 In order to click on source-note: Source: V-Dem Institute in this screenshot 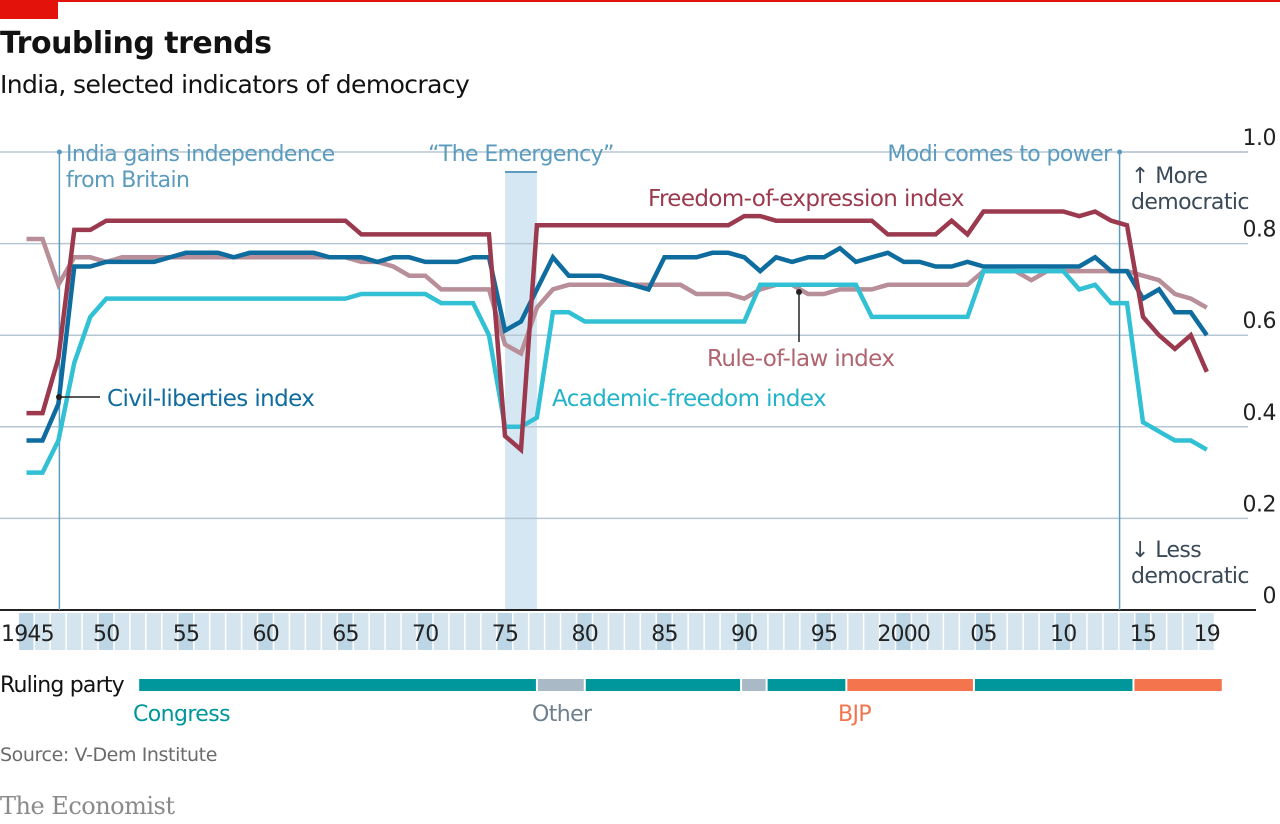, I will do `click(109, 755)`.